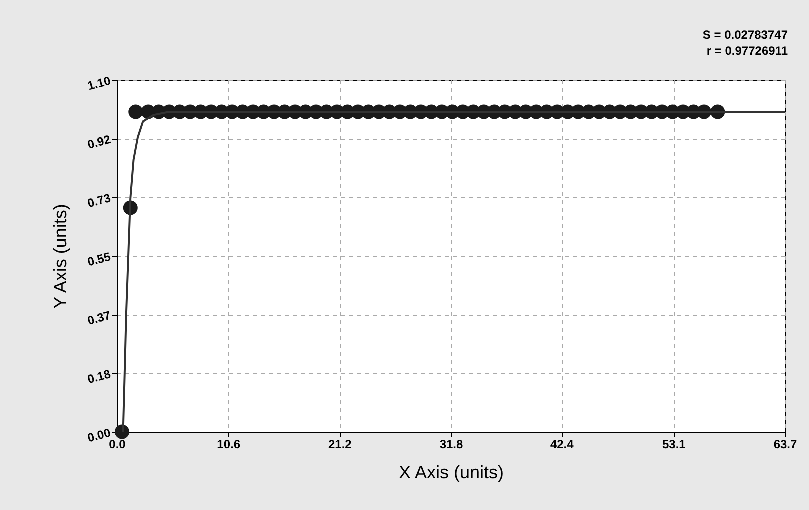 The width and height of the screenshot is (809, 510). What do you see at coordinates (99, 142) in the screenshot?
I see `y-tick-label: 0.92` at bounding box center [99, 142].